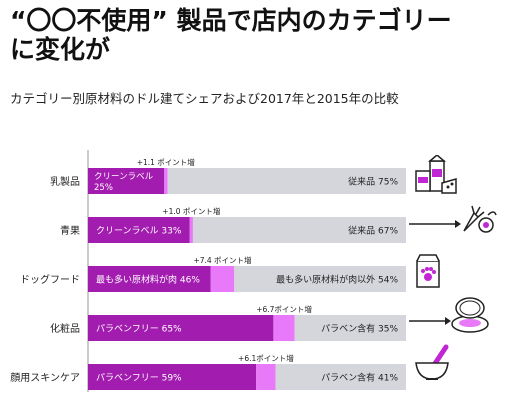 This screenshot has height=400, width=521. What do you see at coordinates (359, 378) in the screenshot?
I see `data-label-rest: パラベン含有 41%` at bounding box center [359, 378].